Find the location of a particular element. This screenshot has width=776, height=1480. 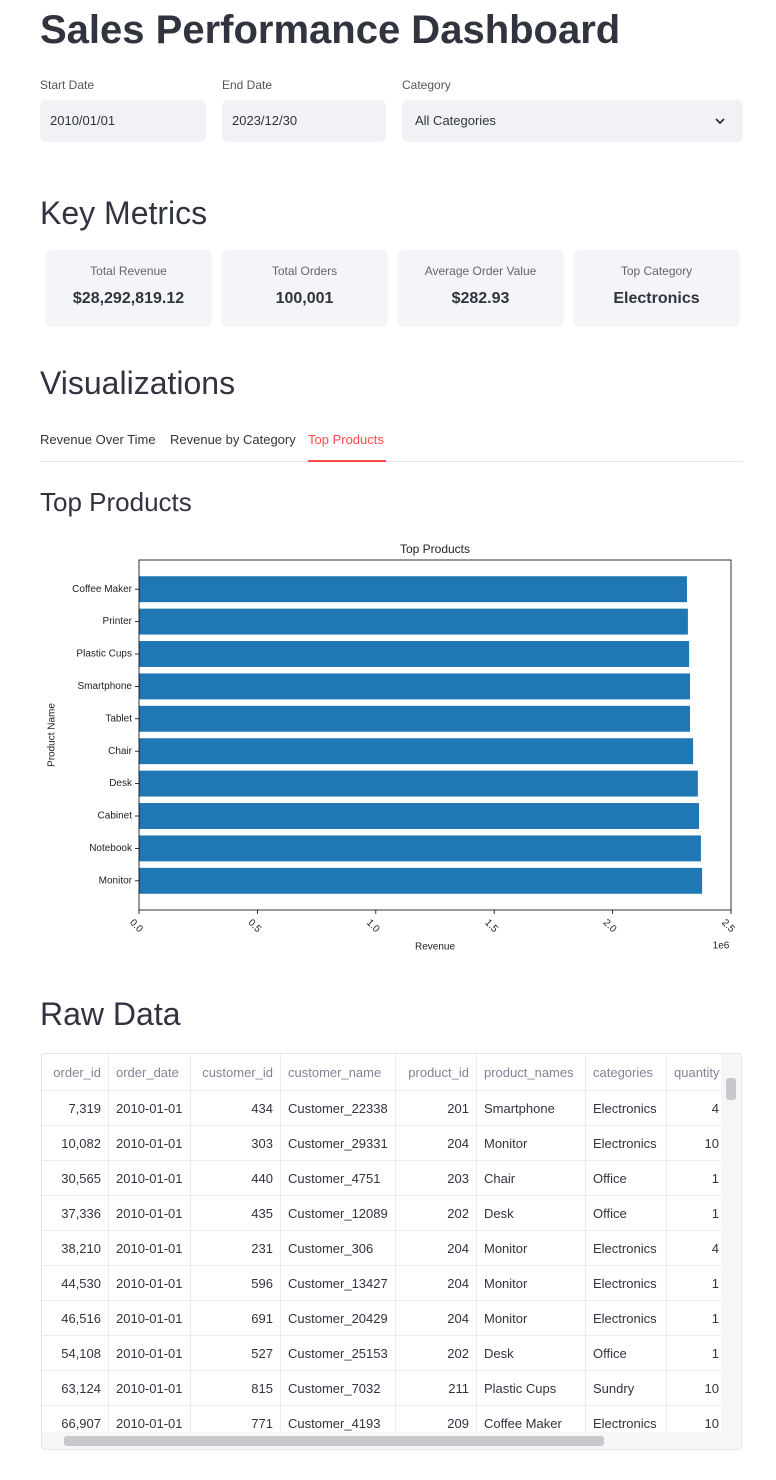

table-cell: 38,210 is located at coordinates (75, 1248).